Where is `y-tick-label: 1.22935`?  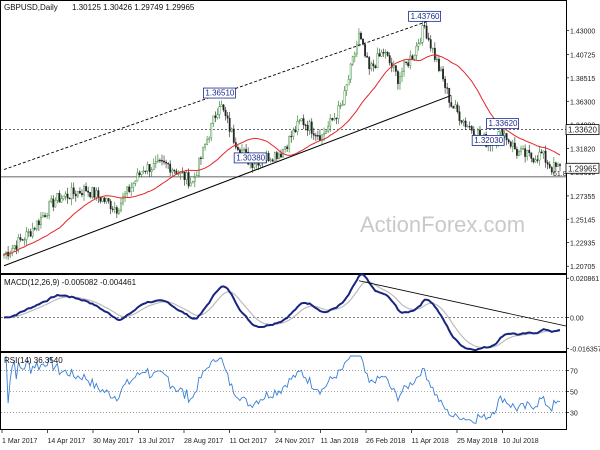
y-tick-label: 1.22935 is located at coordinates (582, 244).